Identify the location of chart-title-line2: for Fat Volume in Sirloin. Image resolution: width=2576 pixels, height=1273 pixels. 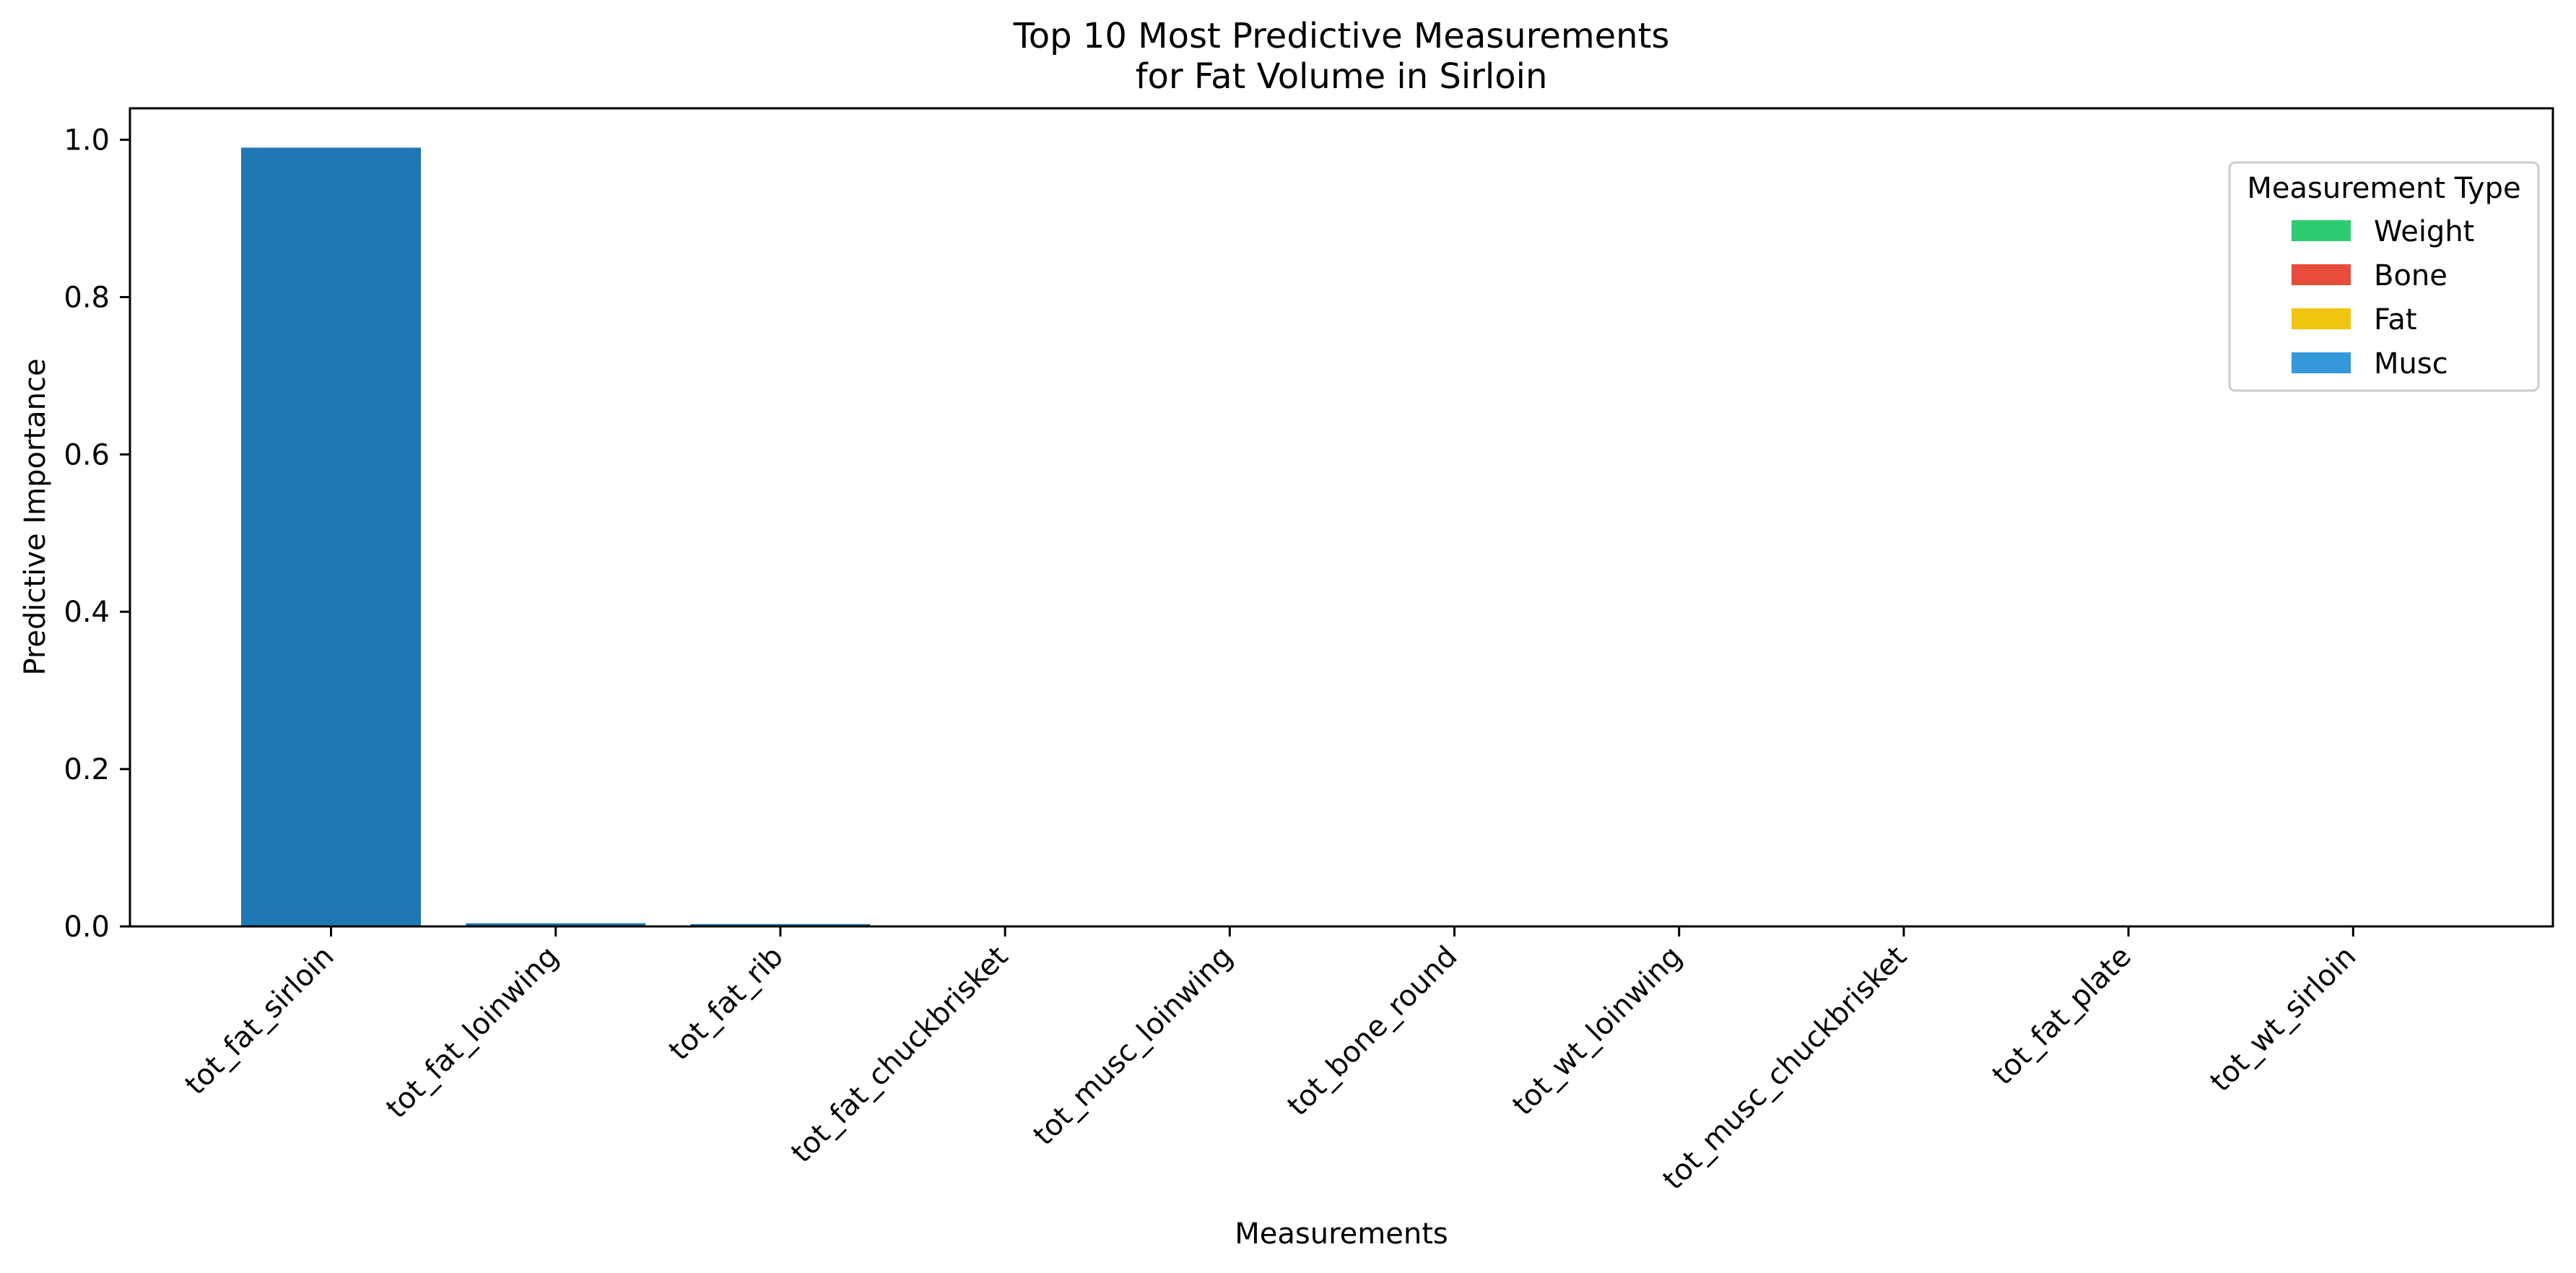
(1342, 76).